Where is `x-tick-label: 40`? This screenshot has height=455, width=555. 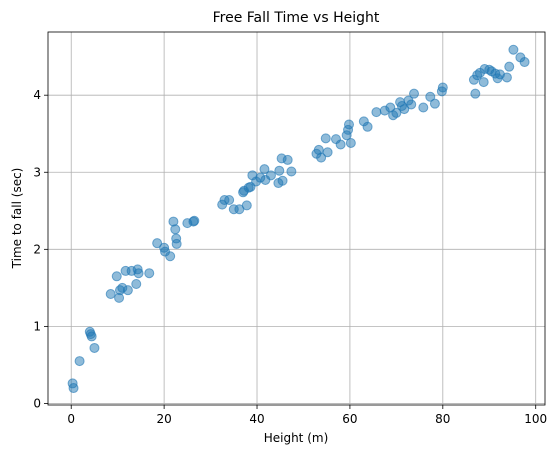
x-tick-label: 40 is located at coordinates (256, 419).